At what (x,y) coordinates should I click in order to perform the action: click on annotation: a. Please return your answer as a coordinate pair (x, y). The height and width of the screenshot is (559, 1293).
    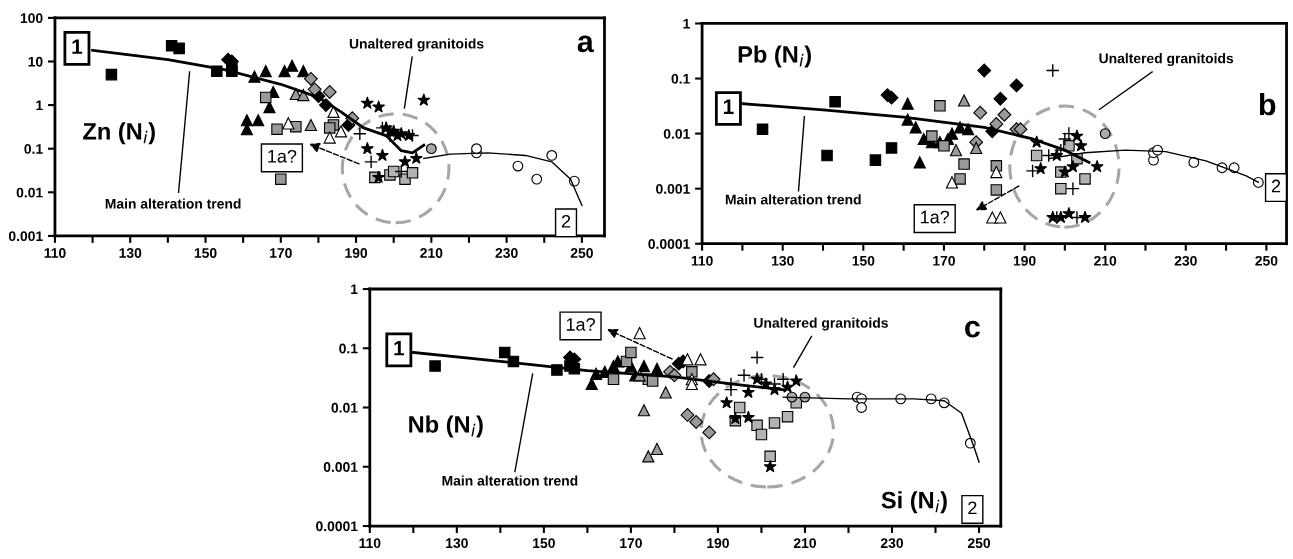
    Looking at the image, I should click on (585, 44).